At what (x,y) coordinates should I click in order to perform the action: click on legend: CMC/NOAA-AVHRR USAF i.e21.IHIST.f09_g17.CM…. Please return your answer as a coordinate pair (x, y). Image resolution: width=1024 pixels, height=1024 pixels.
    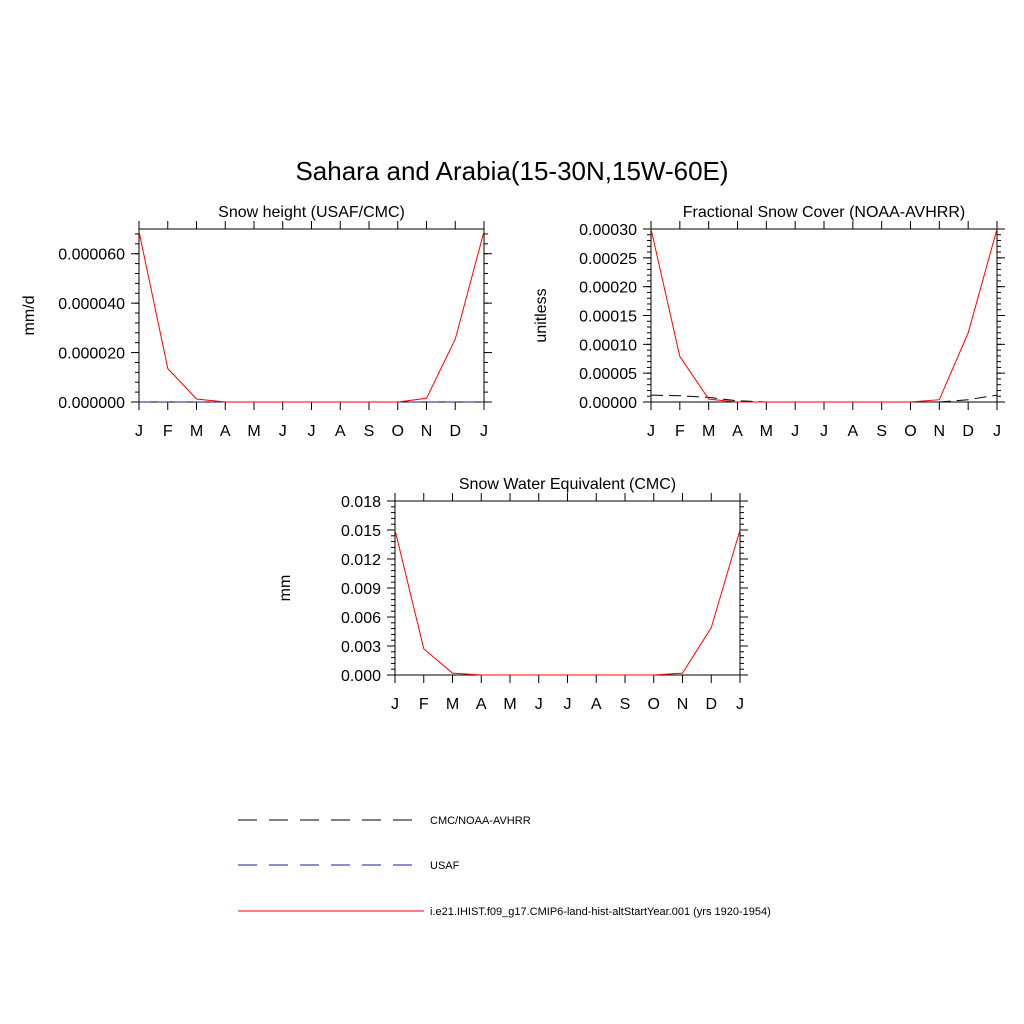
    Looking at the image, I should click on (504, 866).